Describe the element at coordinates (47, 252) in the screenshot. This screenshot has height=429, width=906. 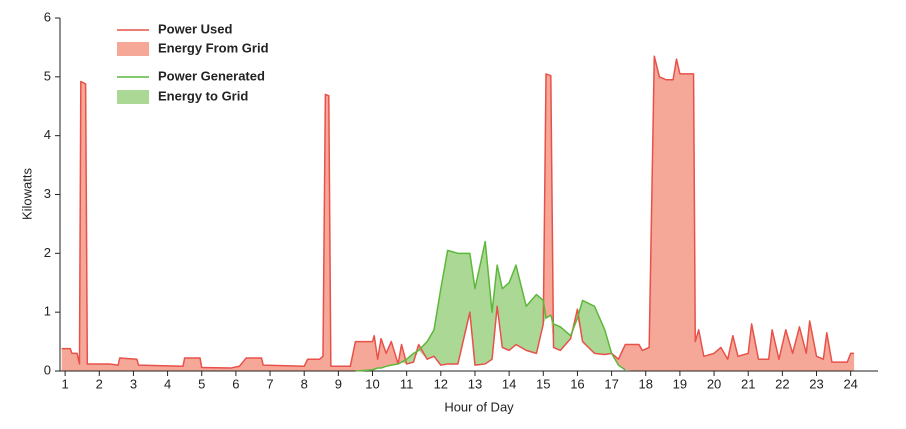
I see `y-tick-label: 2` at that location.